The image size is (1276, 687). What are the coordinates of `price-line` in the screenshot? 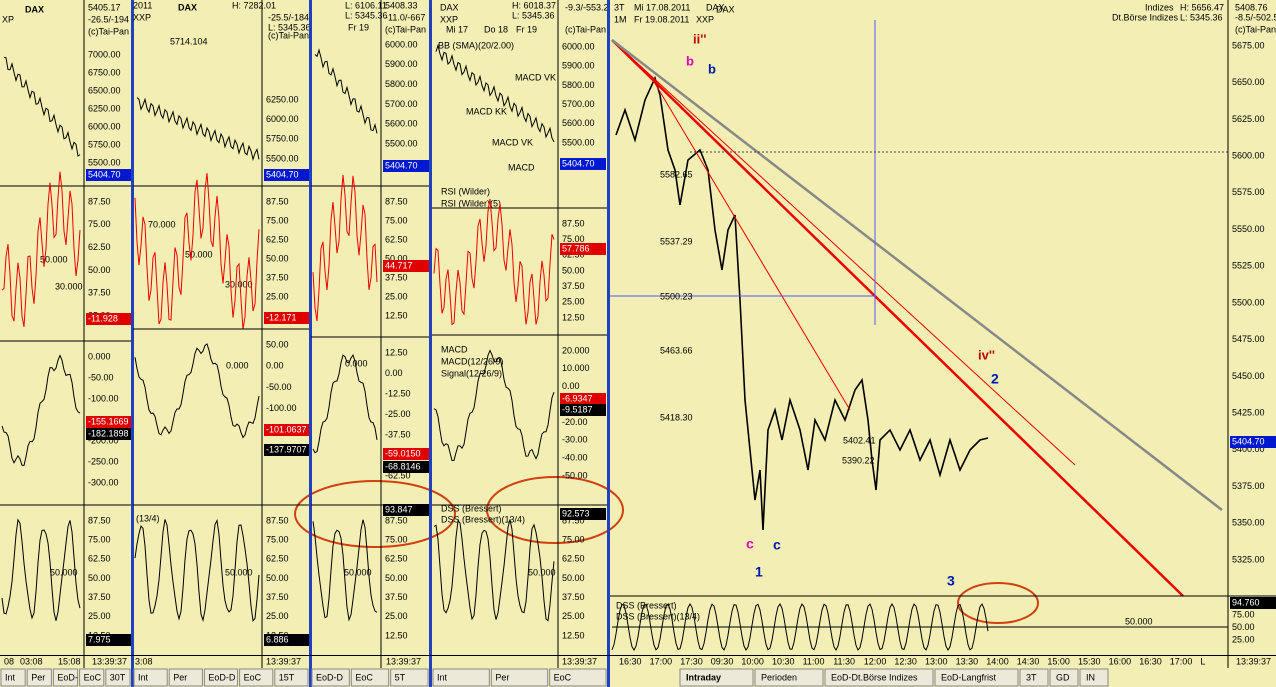 It's located at (346, 91).